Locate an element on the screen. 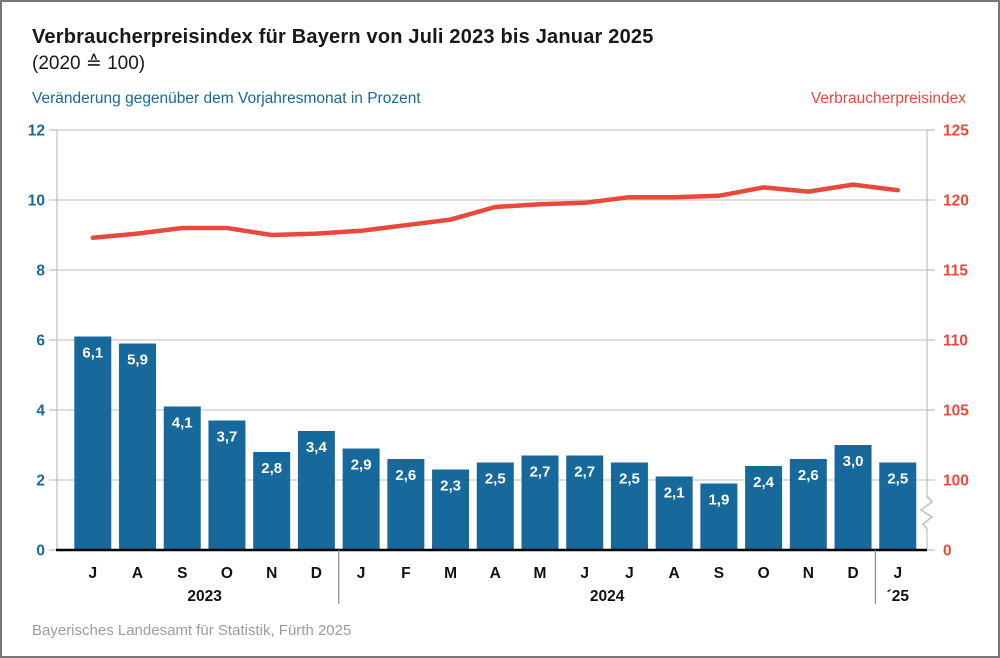 This screenshot has width=1000, height=658. right-axis-tick-label: 105 is located at coordinates (956, 411).